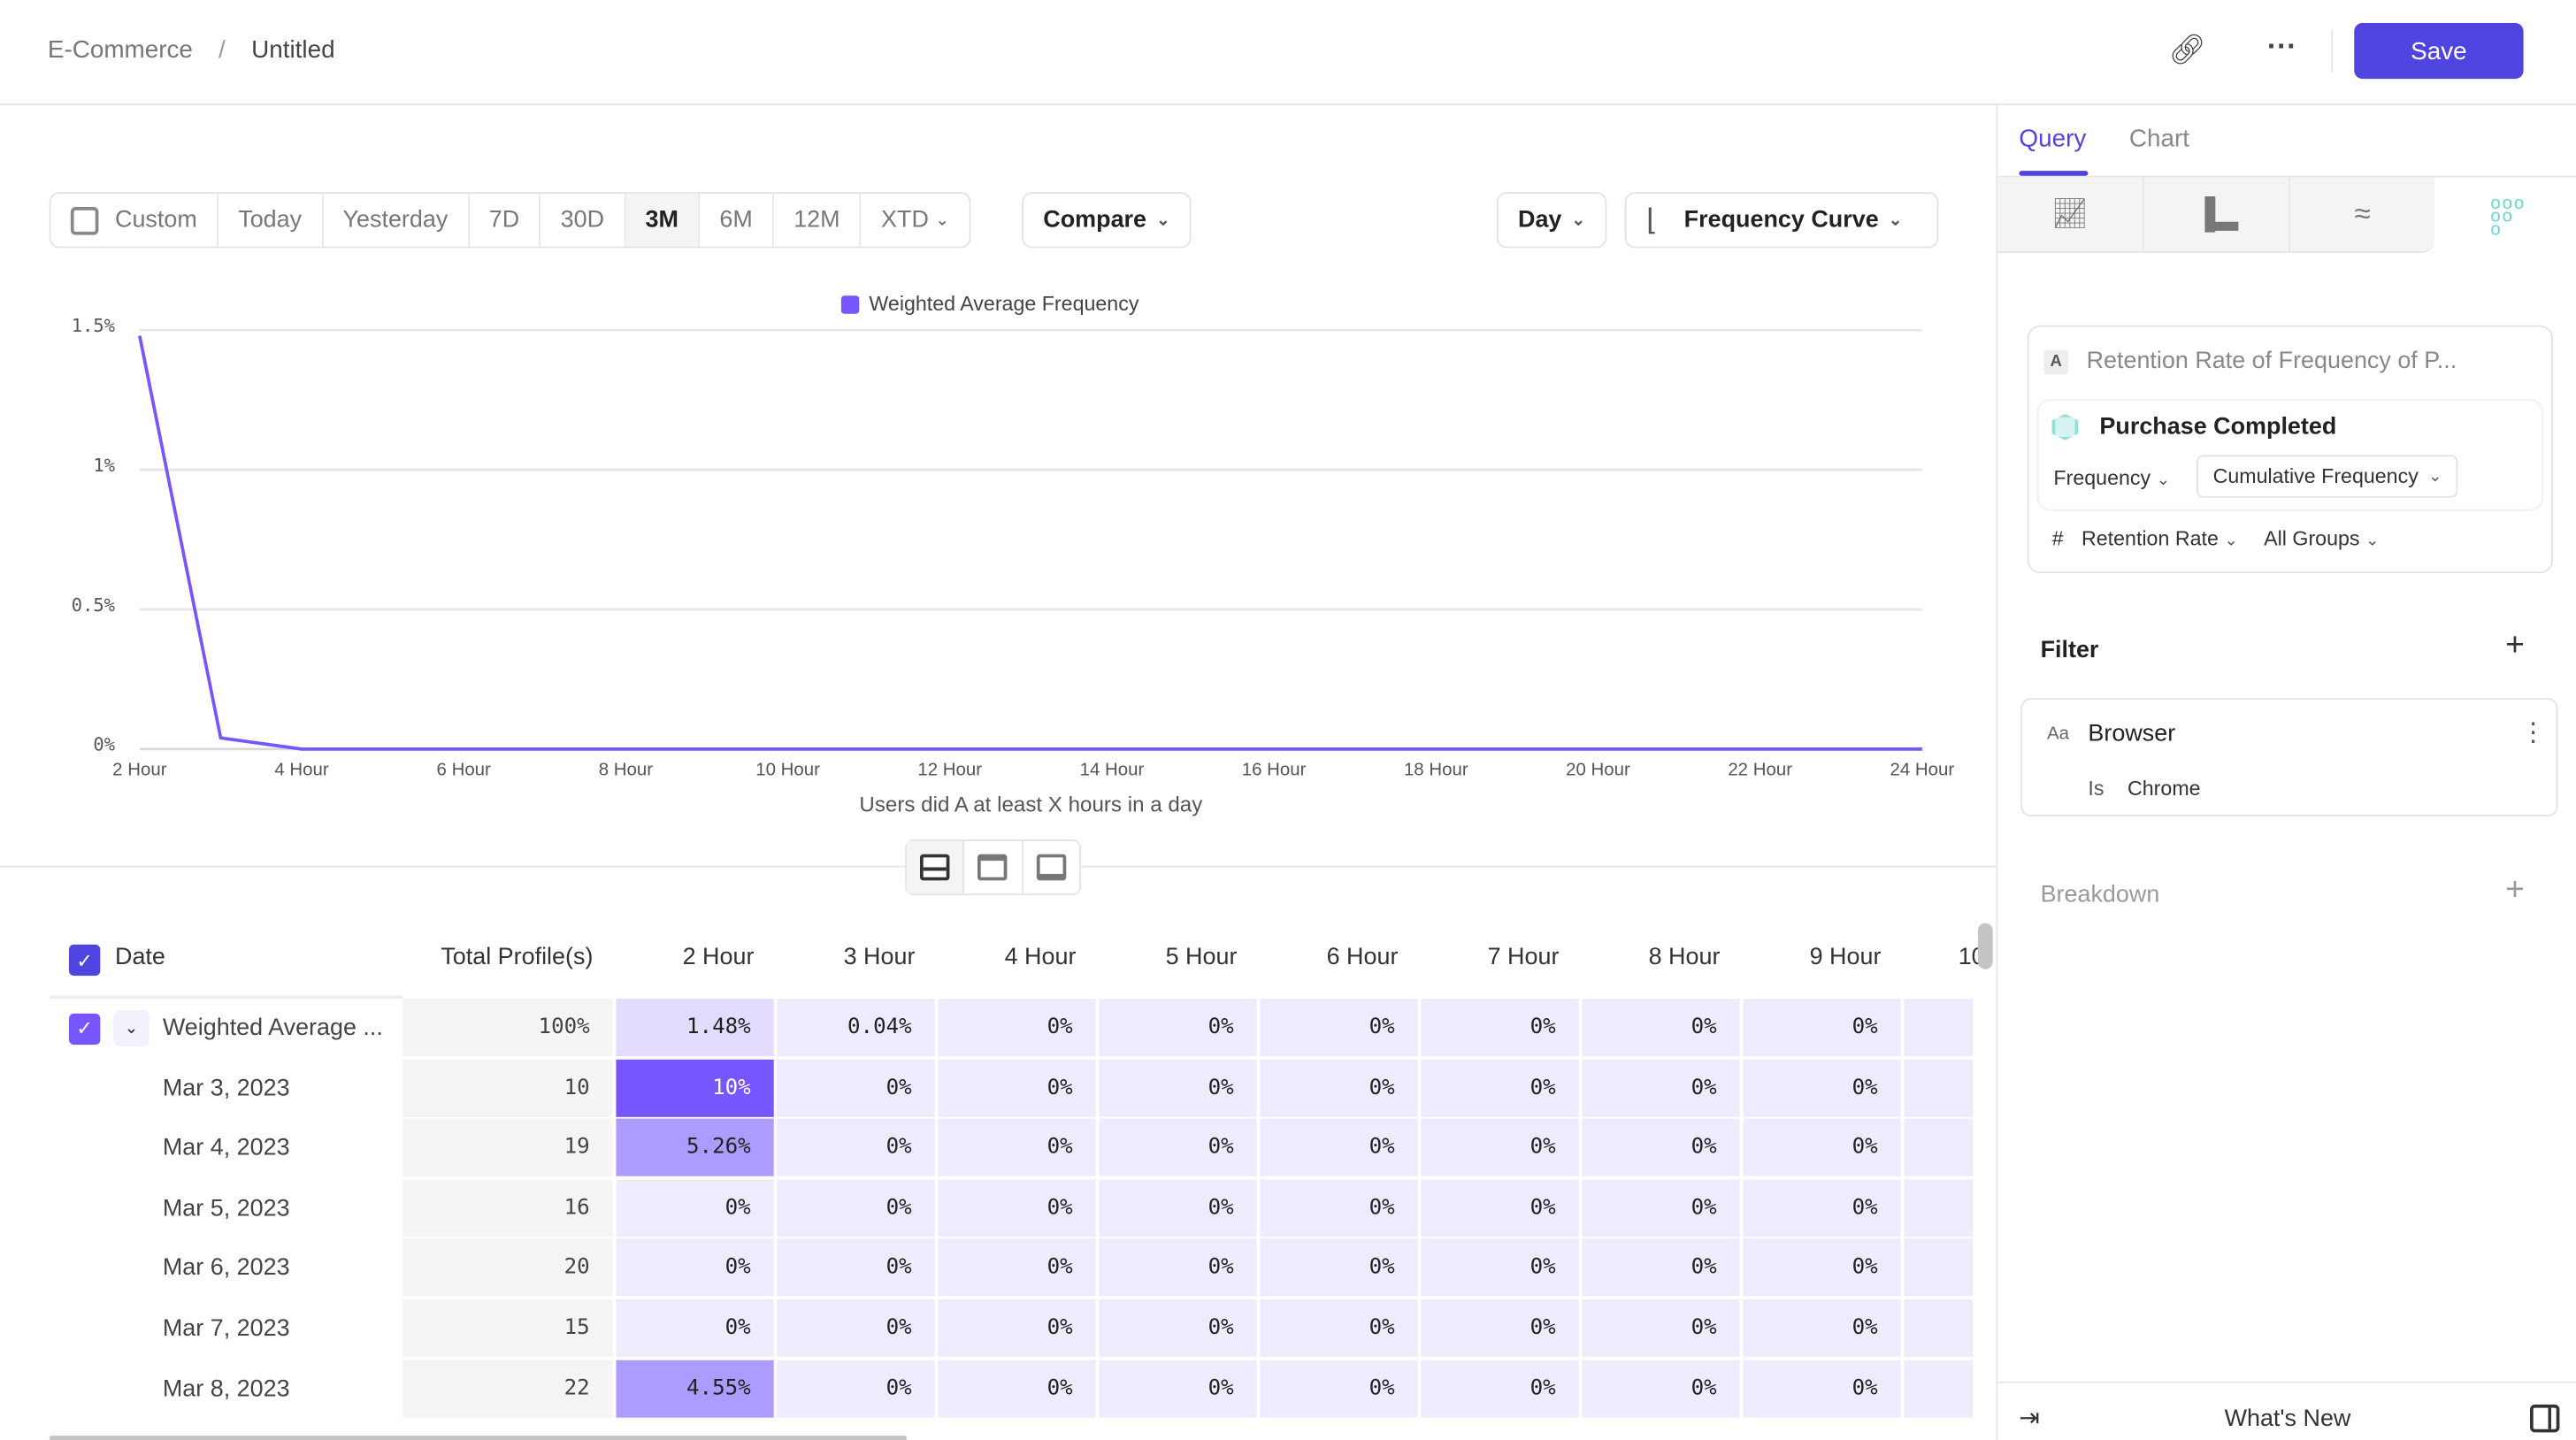  I want to click on col-header: Total Profile(s), so click(517, 957).